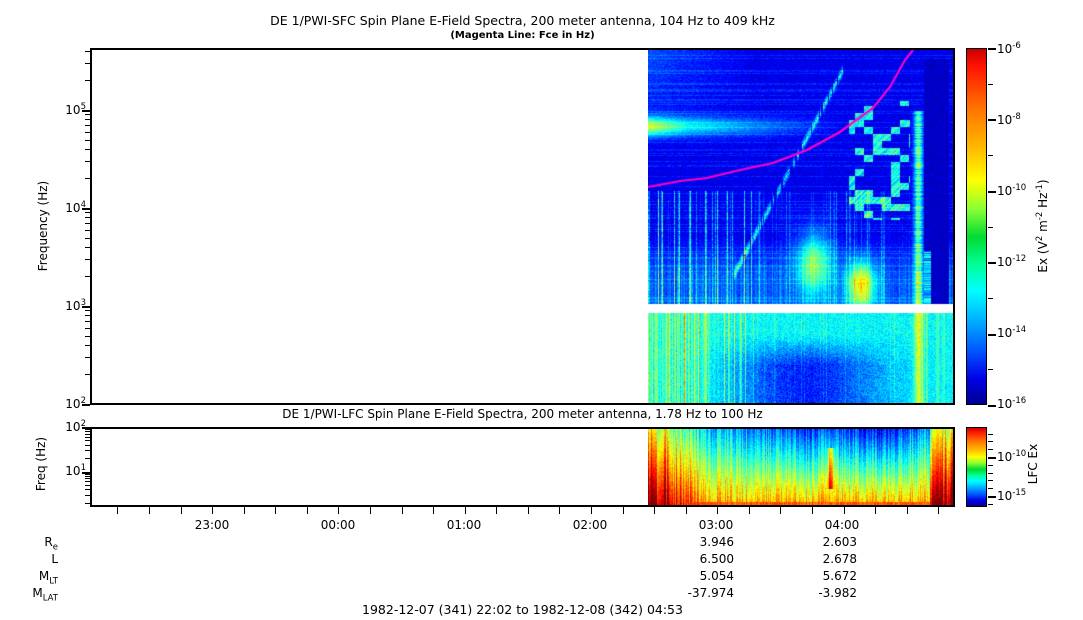 This screenshot has height=620, width=1083. I want to click on ephemeris-value: 5.054, so click(716, 576).